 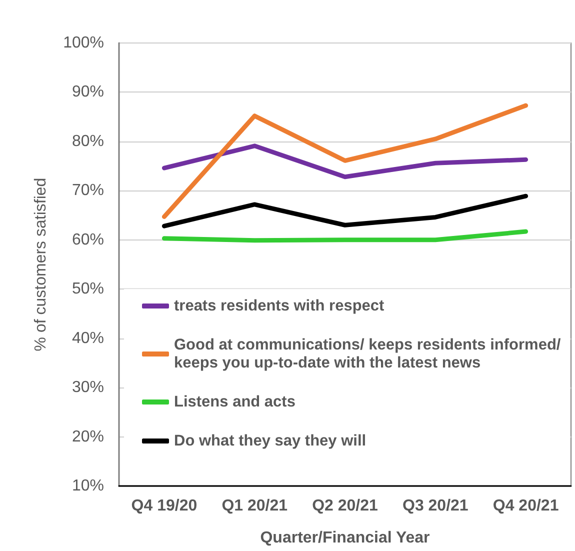 I want to click on y-tick-label: 100%, so click(x=83, y=43).